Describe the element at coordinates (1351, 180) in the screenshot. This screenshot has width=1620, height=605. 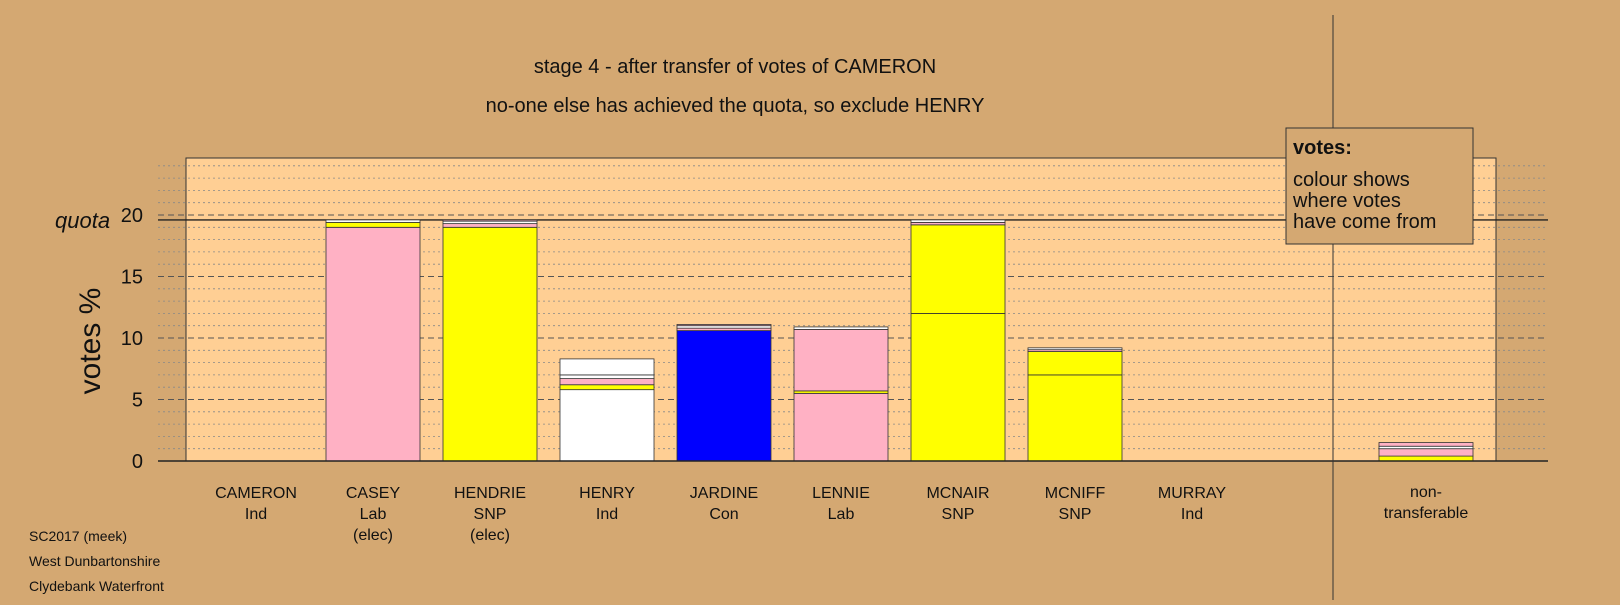
I see `legend-line: colour shows` at that location.